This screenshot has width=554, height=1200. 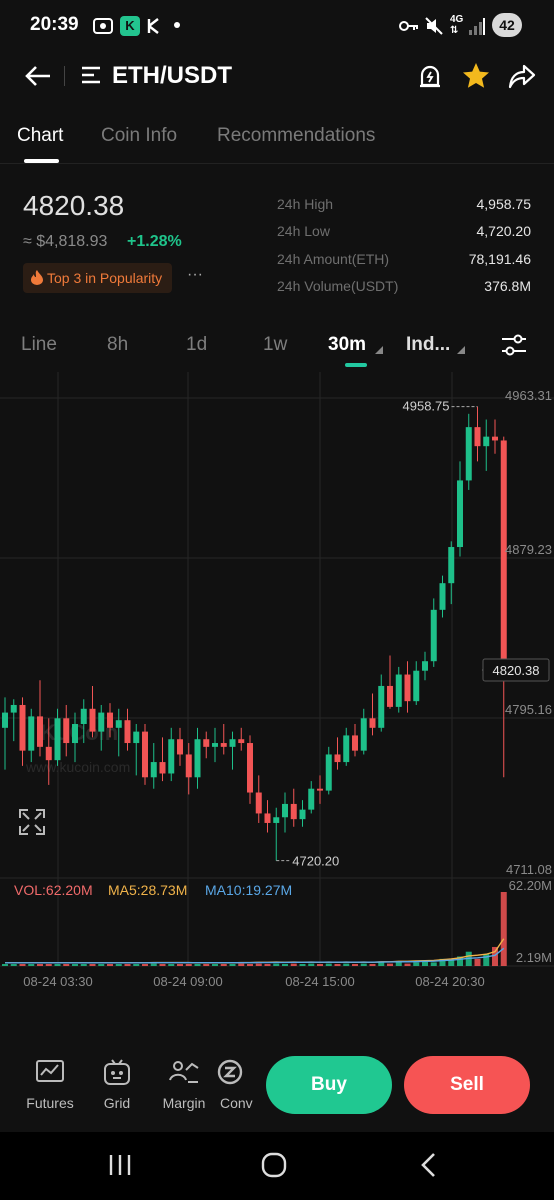 I want to click on mute-icon, so click(x=434, y=26).